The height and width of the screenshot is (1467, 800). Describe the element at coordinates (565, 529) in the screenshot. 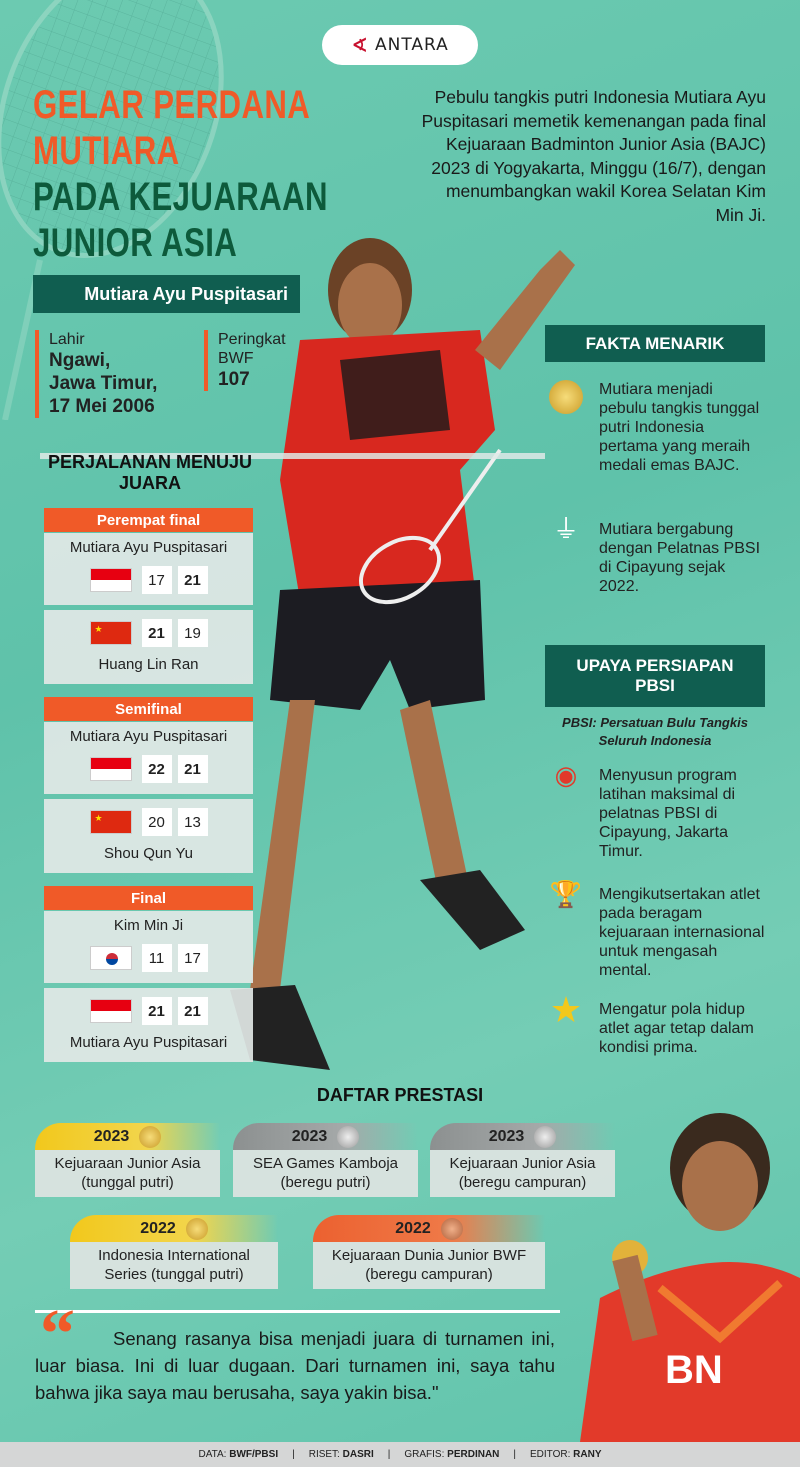

I see `shuttlecock-icon: ⏚` at that location.